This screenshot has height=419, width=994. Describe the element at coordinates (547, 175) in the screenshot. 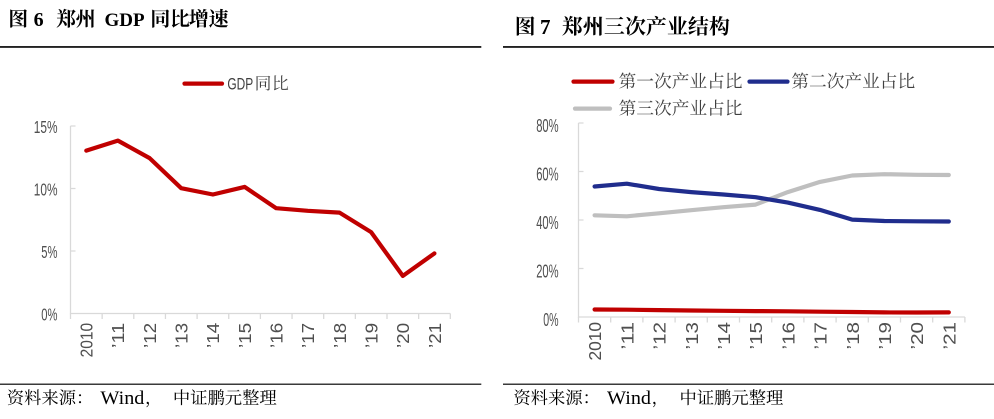

I see `svg-text: 60%` at that location.